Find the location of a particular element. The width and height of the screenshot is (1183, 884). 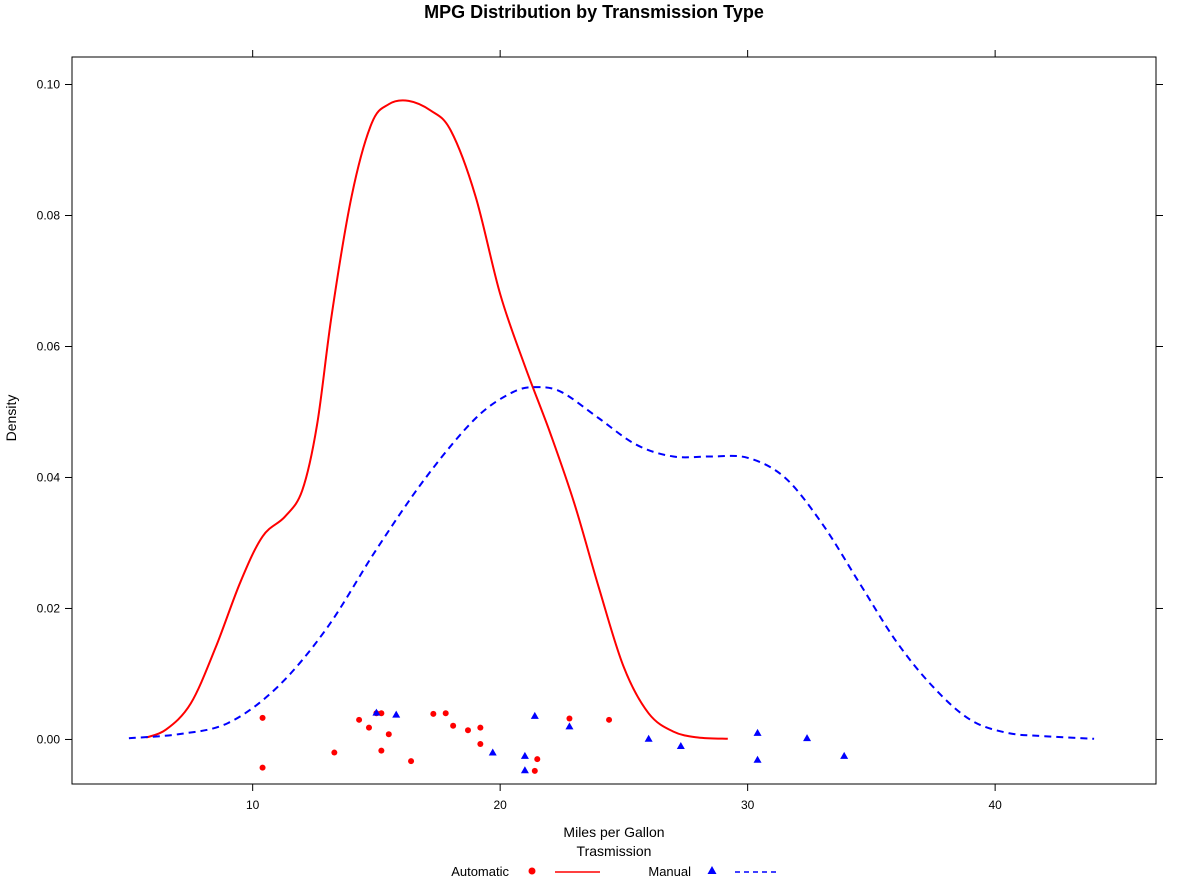

x-axis-label: Miles per Gallon is located at coordinates (613, 832).